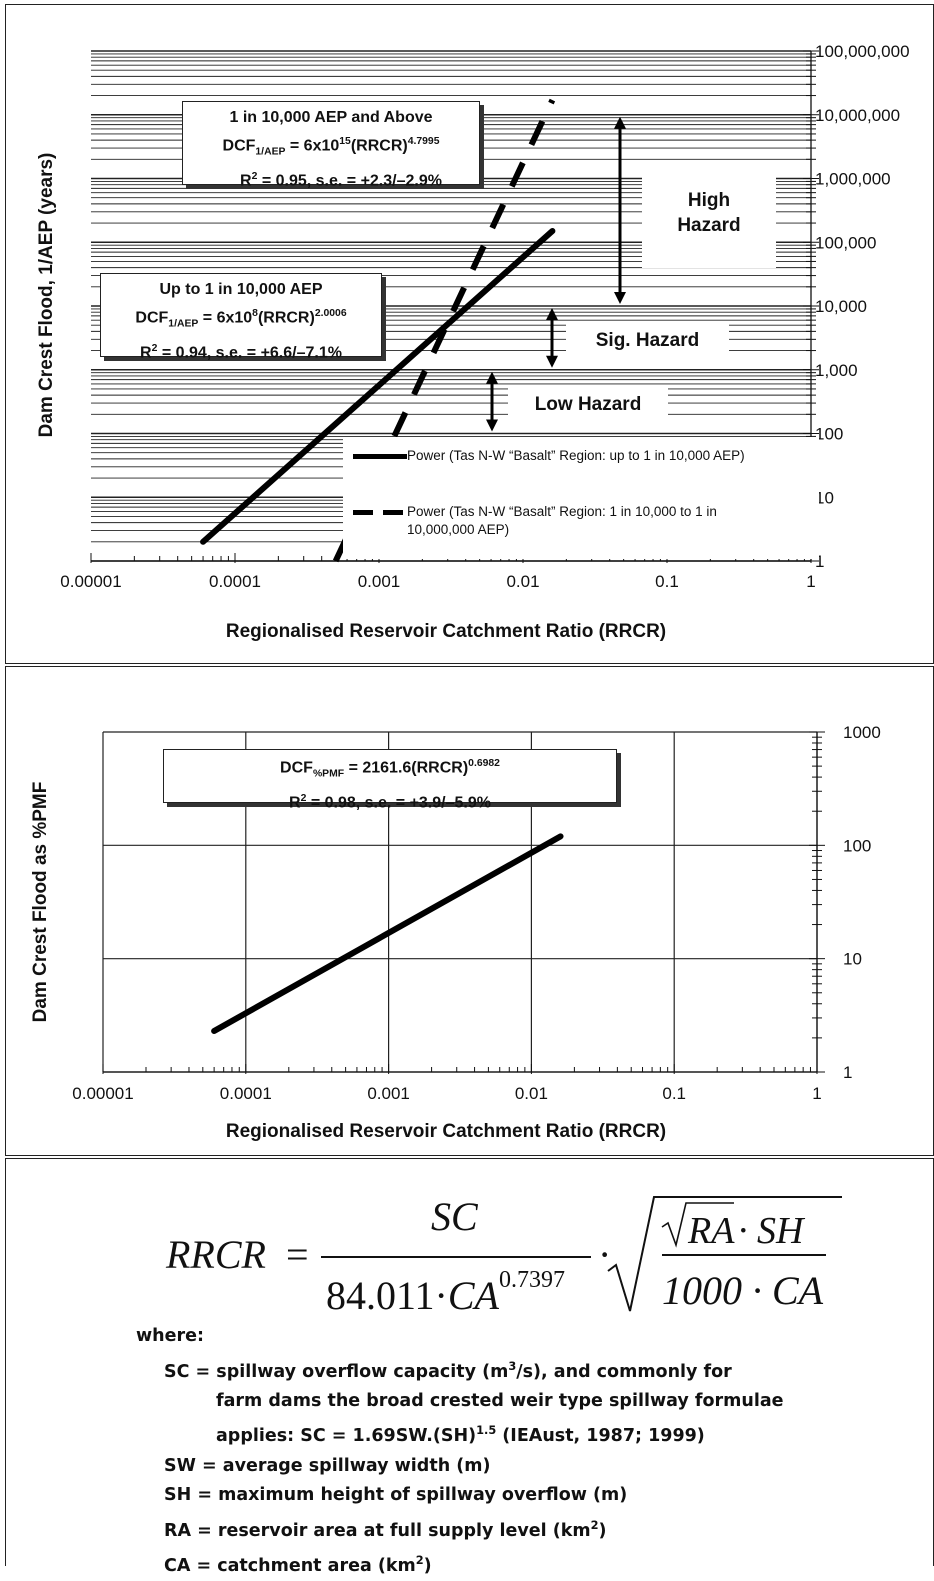 The height and width of the screenshot is (1581, 934). What do you see at coordinates (624, 1371) in the screenshot?
I see `def-sc-post: /s), and commonly for` at bounding box center [624, 1371].